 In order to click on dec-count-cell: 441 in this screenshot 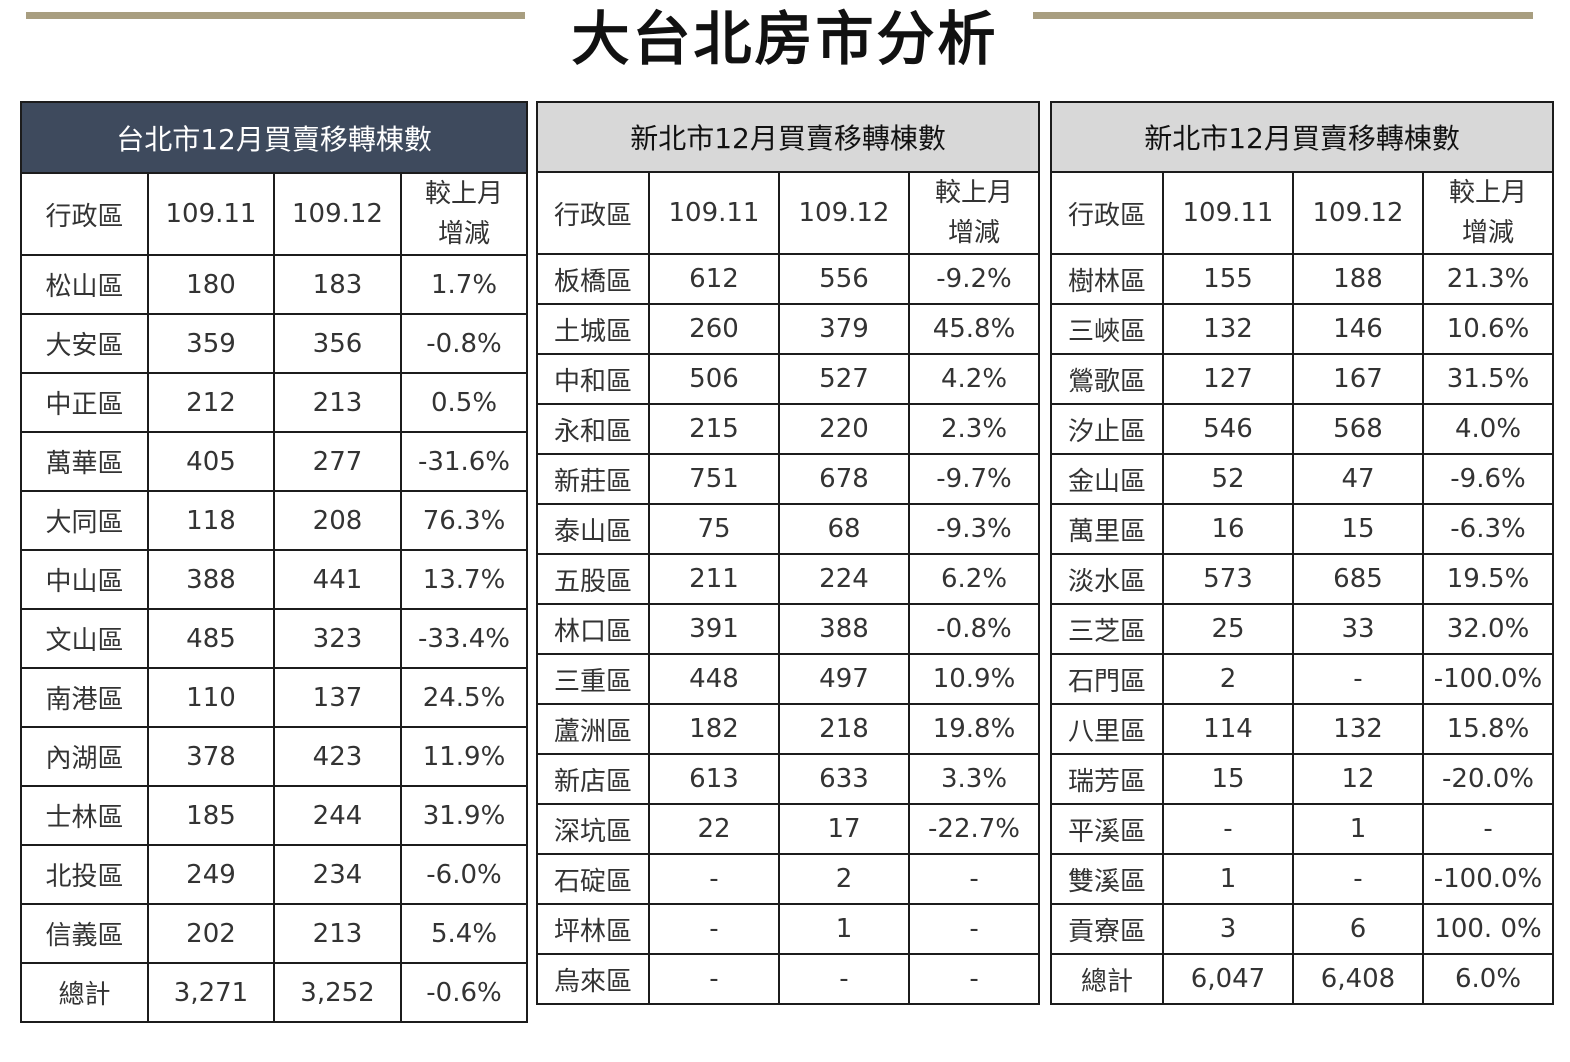, I will do `click(337, 579)`.